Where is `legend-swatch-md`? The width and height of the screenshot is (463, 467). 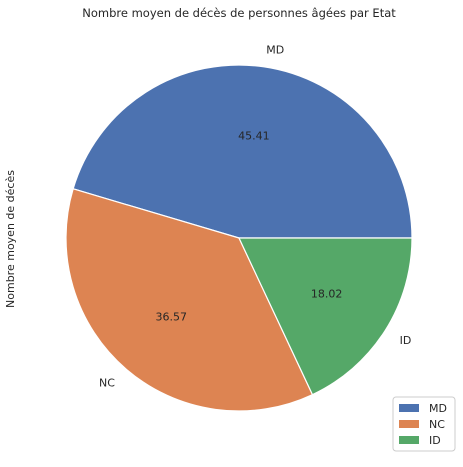 legend-swatch-md is located at coordinates (409, 408).